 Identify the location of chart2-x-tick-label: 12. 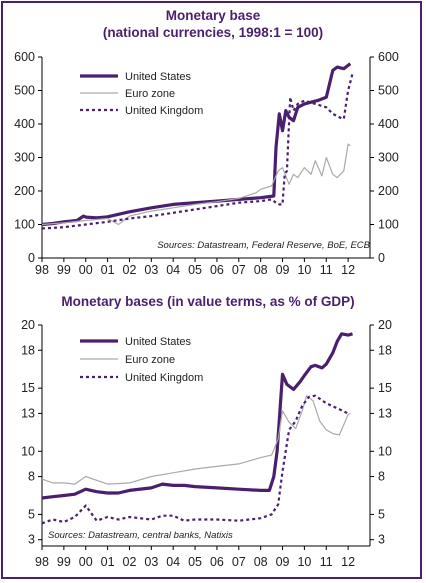
(348, 562).